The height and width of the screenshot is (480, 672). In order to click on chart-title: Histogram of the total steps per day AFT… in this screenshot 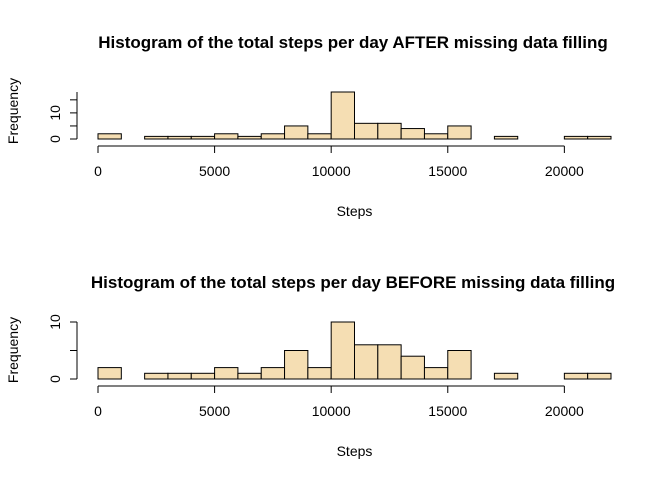, I will do `click(352, 42)`.